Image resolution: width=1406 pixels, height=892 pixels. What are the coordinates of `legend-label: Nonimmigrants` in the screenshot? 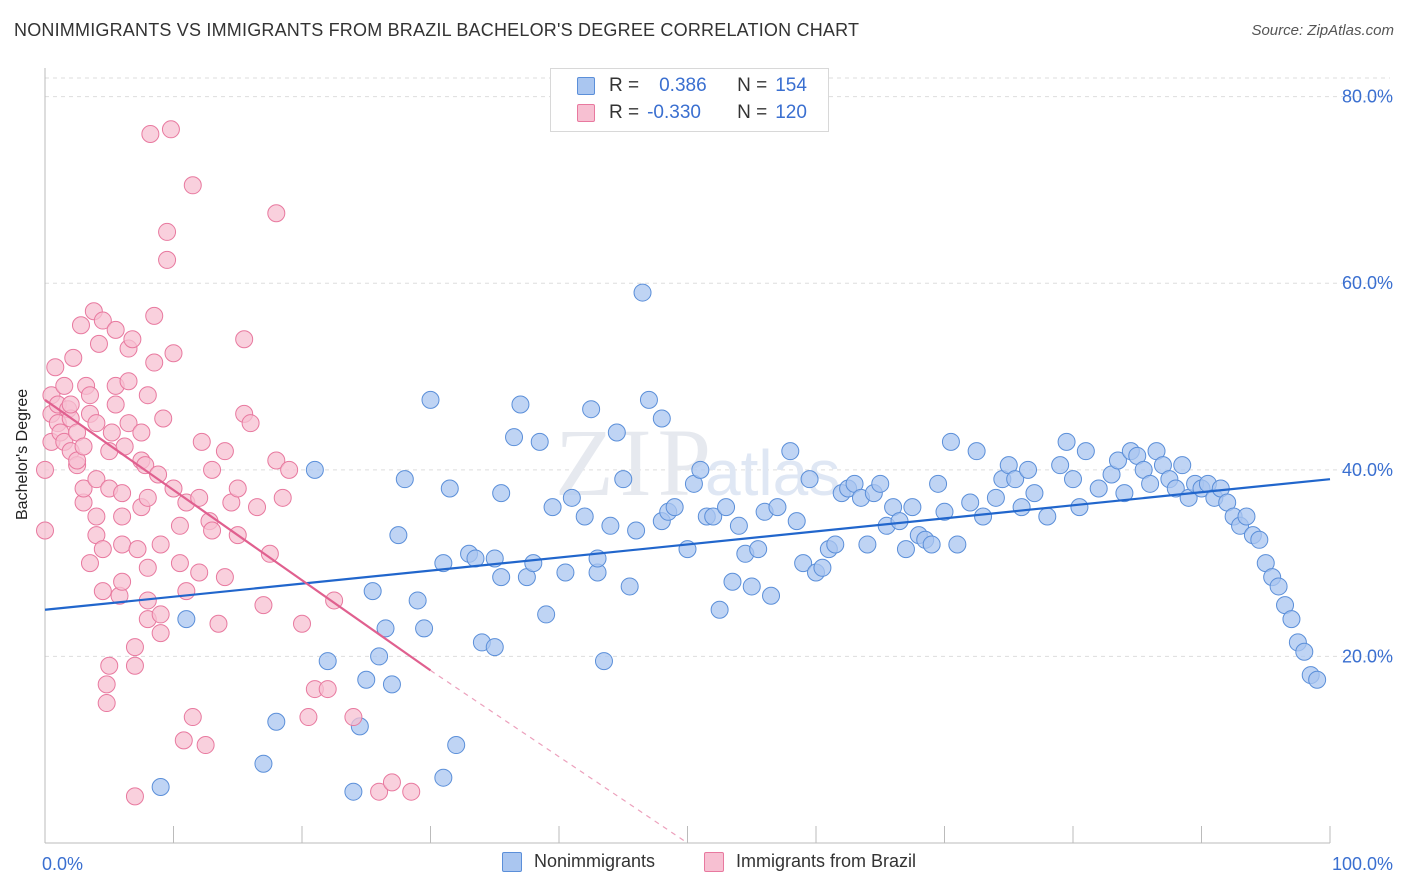 It's located at (595, 861).